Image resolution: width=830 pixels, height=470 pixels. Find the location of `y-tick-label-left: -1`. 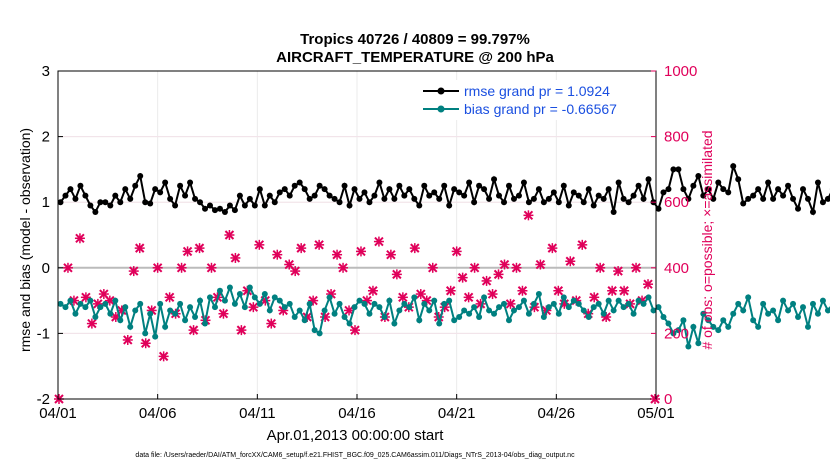

y-tick-label-left: -1 is located at coordinates (43, 333).